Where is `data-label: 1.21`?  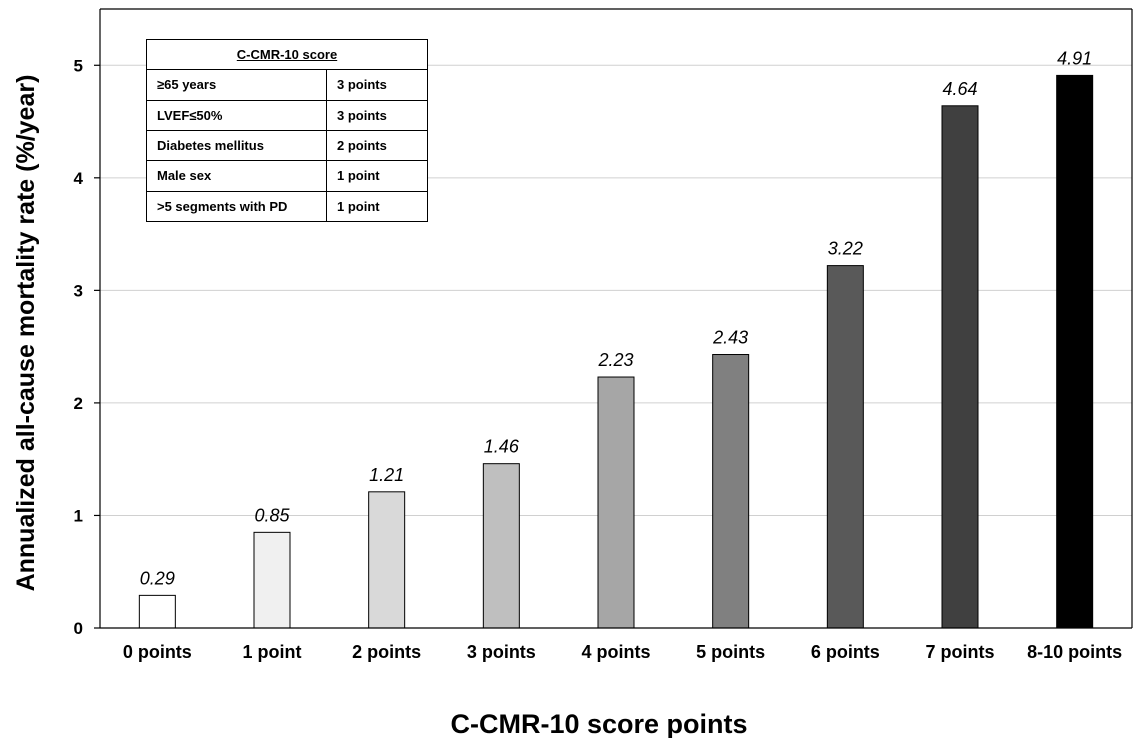
data-label: 1.21 is located at coordinates (386, 475).